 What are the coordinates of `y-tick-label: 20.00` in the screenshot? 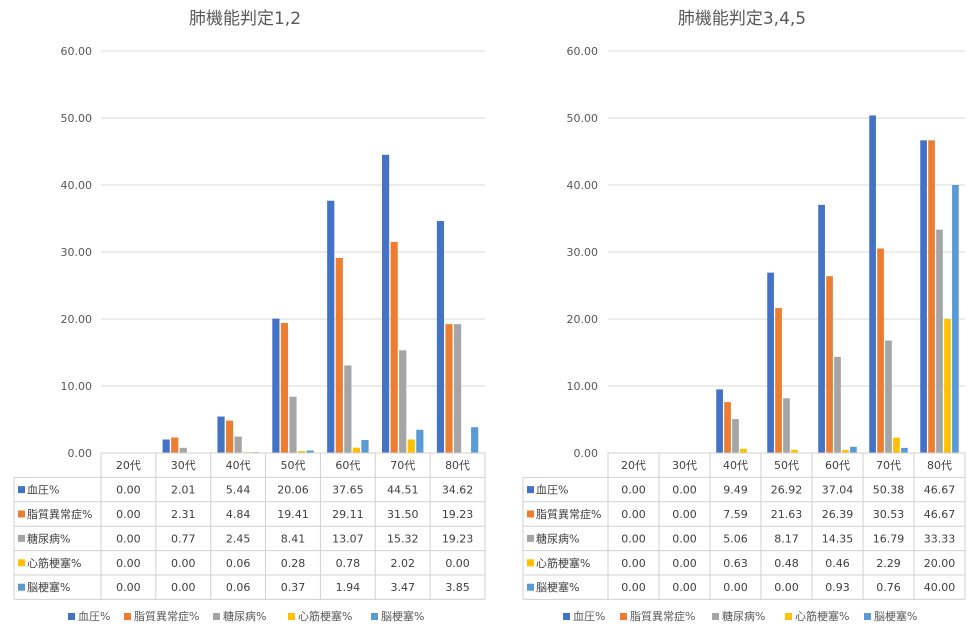 It's located at (583, 319).